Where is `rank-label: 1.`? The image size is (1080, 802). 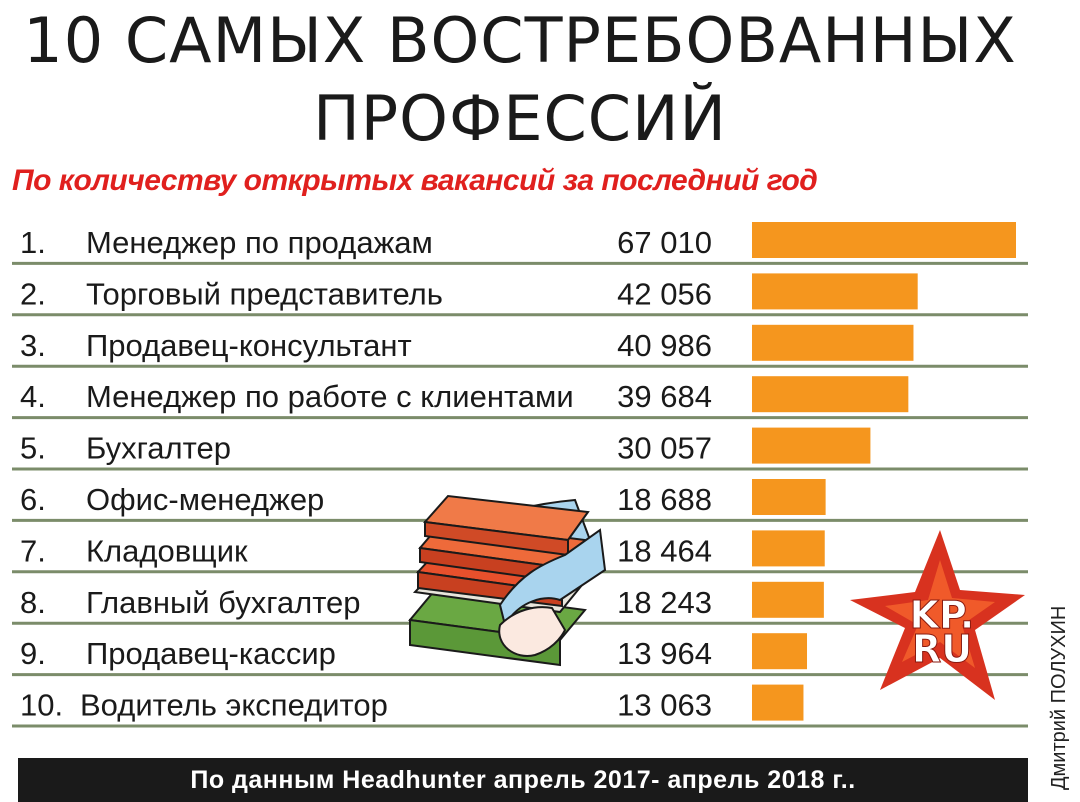
rank-label: 1. is located at coordinates (33, 242).